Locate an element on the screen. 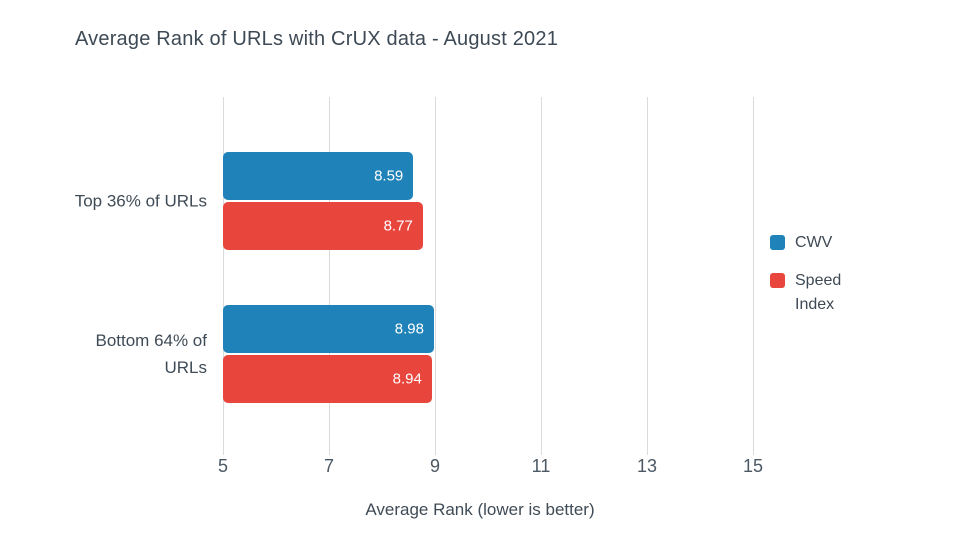 This screenshot has height=540, width=960. bar-speed-index-top-36-of-urls: 8.77 is located at coordinates (323, 226).